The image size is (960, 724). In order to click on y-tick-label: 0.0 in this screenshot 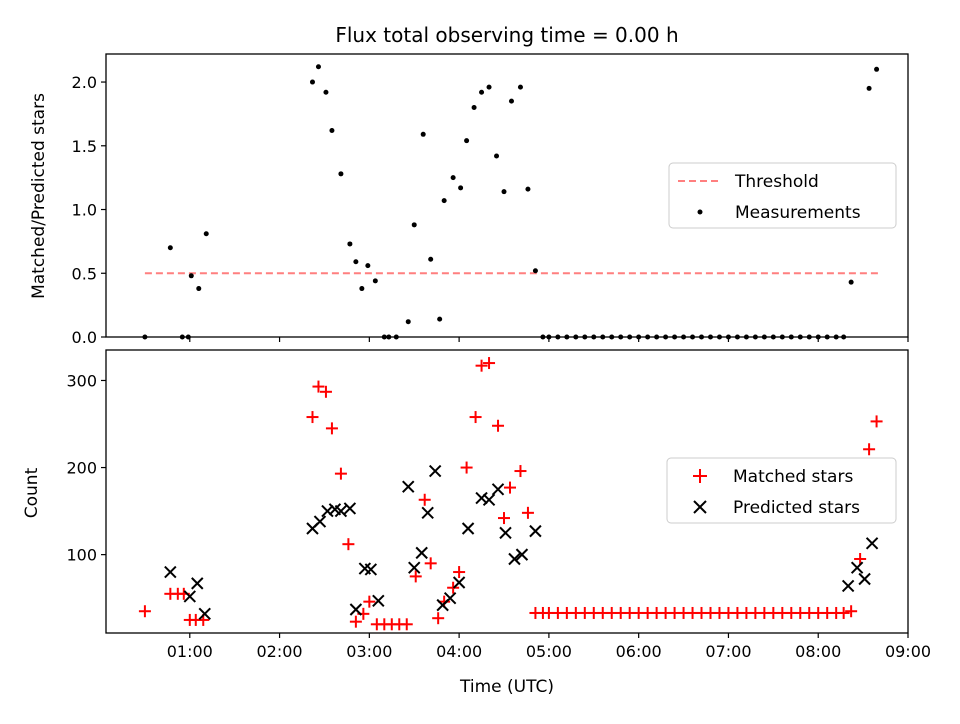, I will do `click(84, 337)`.